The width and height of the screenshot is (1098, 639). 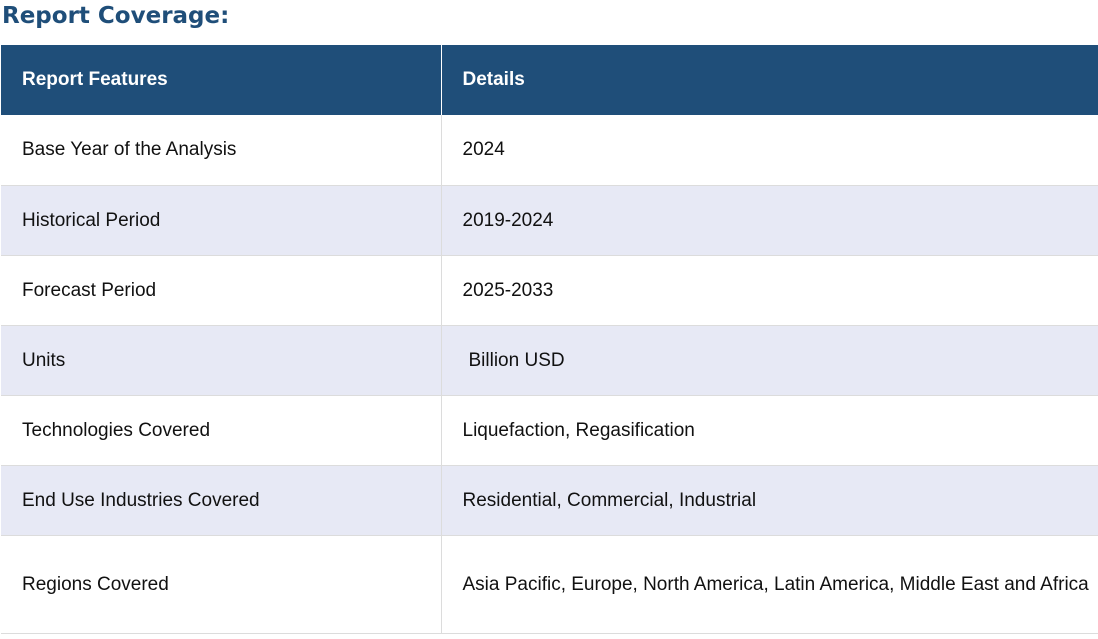 What do you see at coordinates (221, 290) in the screenshot?
I see `feature-cell: Forecast Period` at bounding box center [221, 290].